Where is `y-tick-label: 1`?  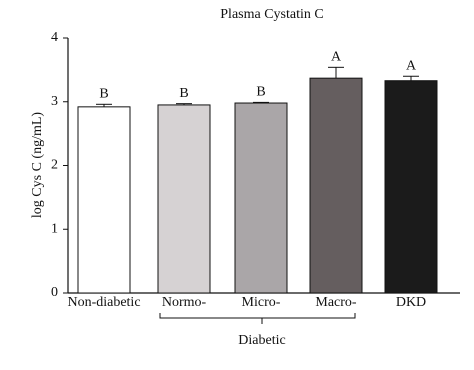
y-tick-label: 1 is located at coordinates (54, 228).